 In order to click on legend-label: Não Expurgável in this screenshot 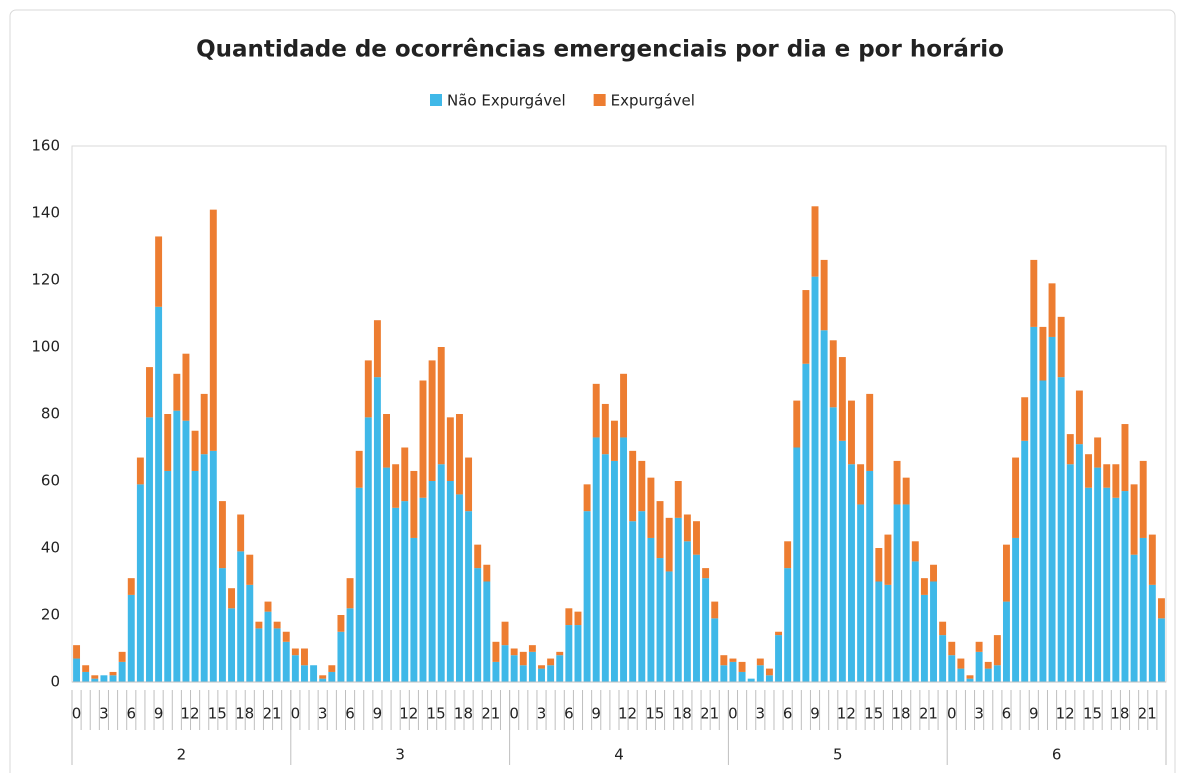, I will do `click(506, 101)`.